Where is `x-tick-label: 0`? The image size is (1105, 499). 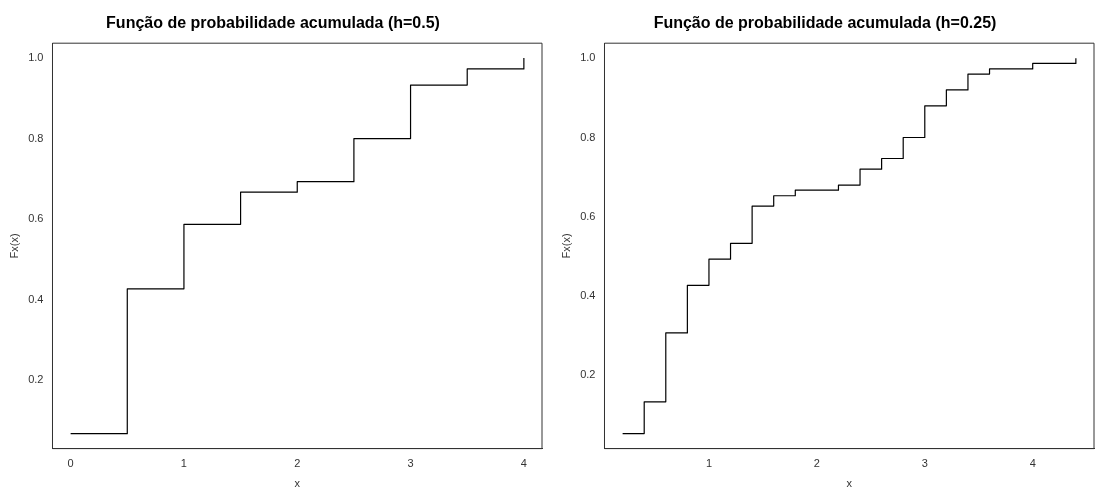
x-tick-label: 0 is located at coordinates (70, 463).